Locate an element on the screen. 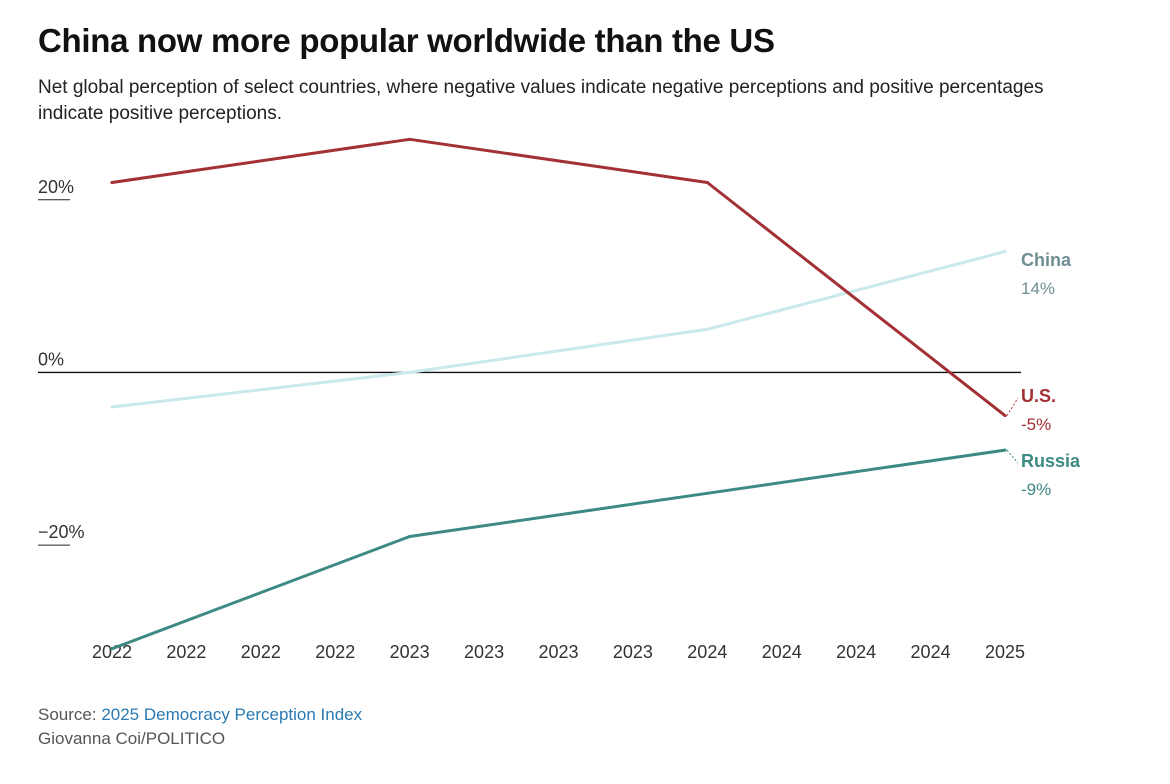  y-tick-label: 20% is located at coordinates (56, 187).